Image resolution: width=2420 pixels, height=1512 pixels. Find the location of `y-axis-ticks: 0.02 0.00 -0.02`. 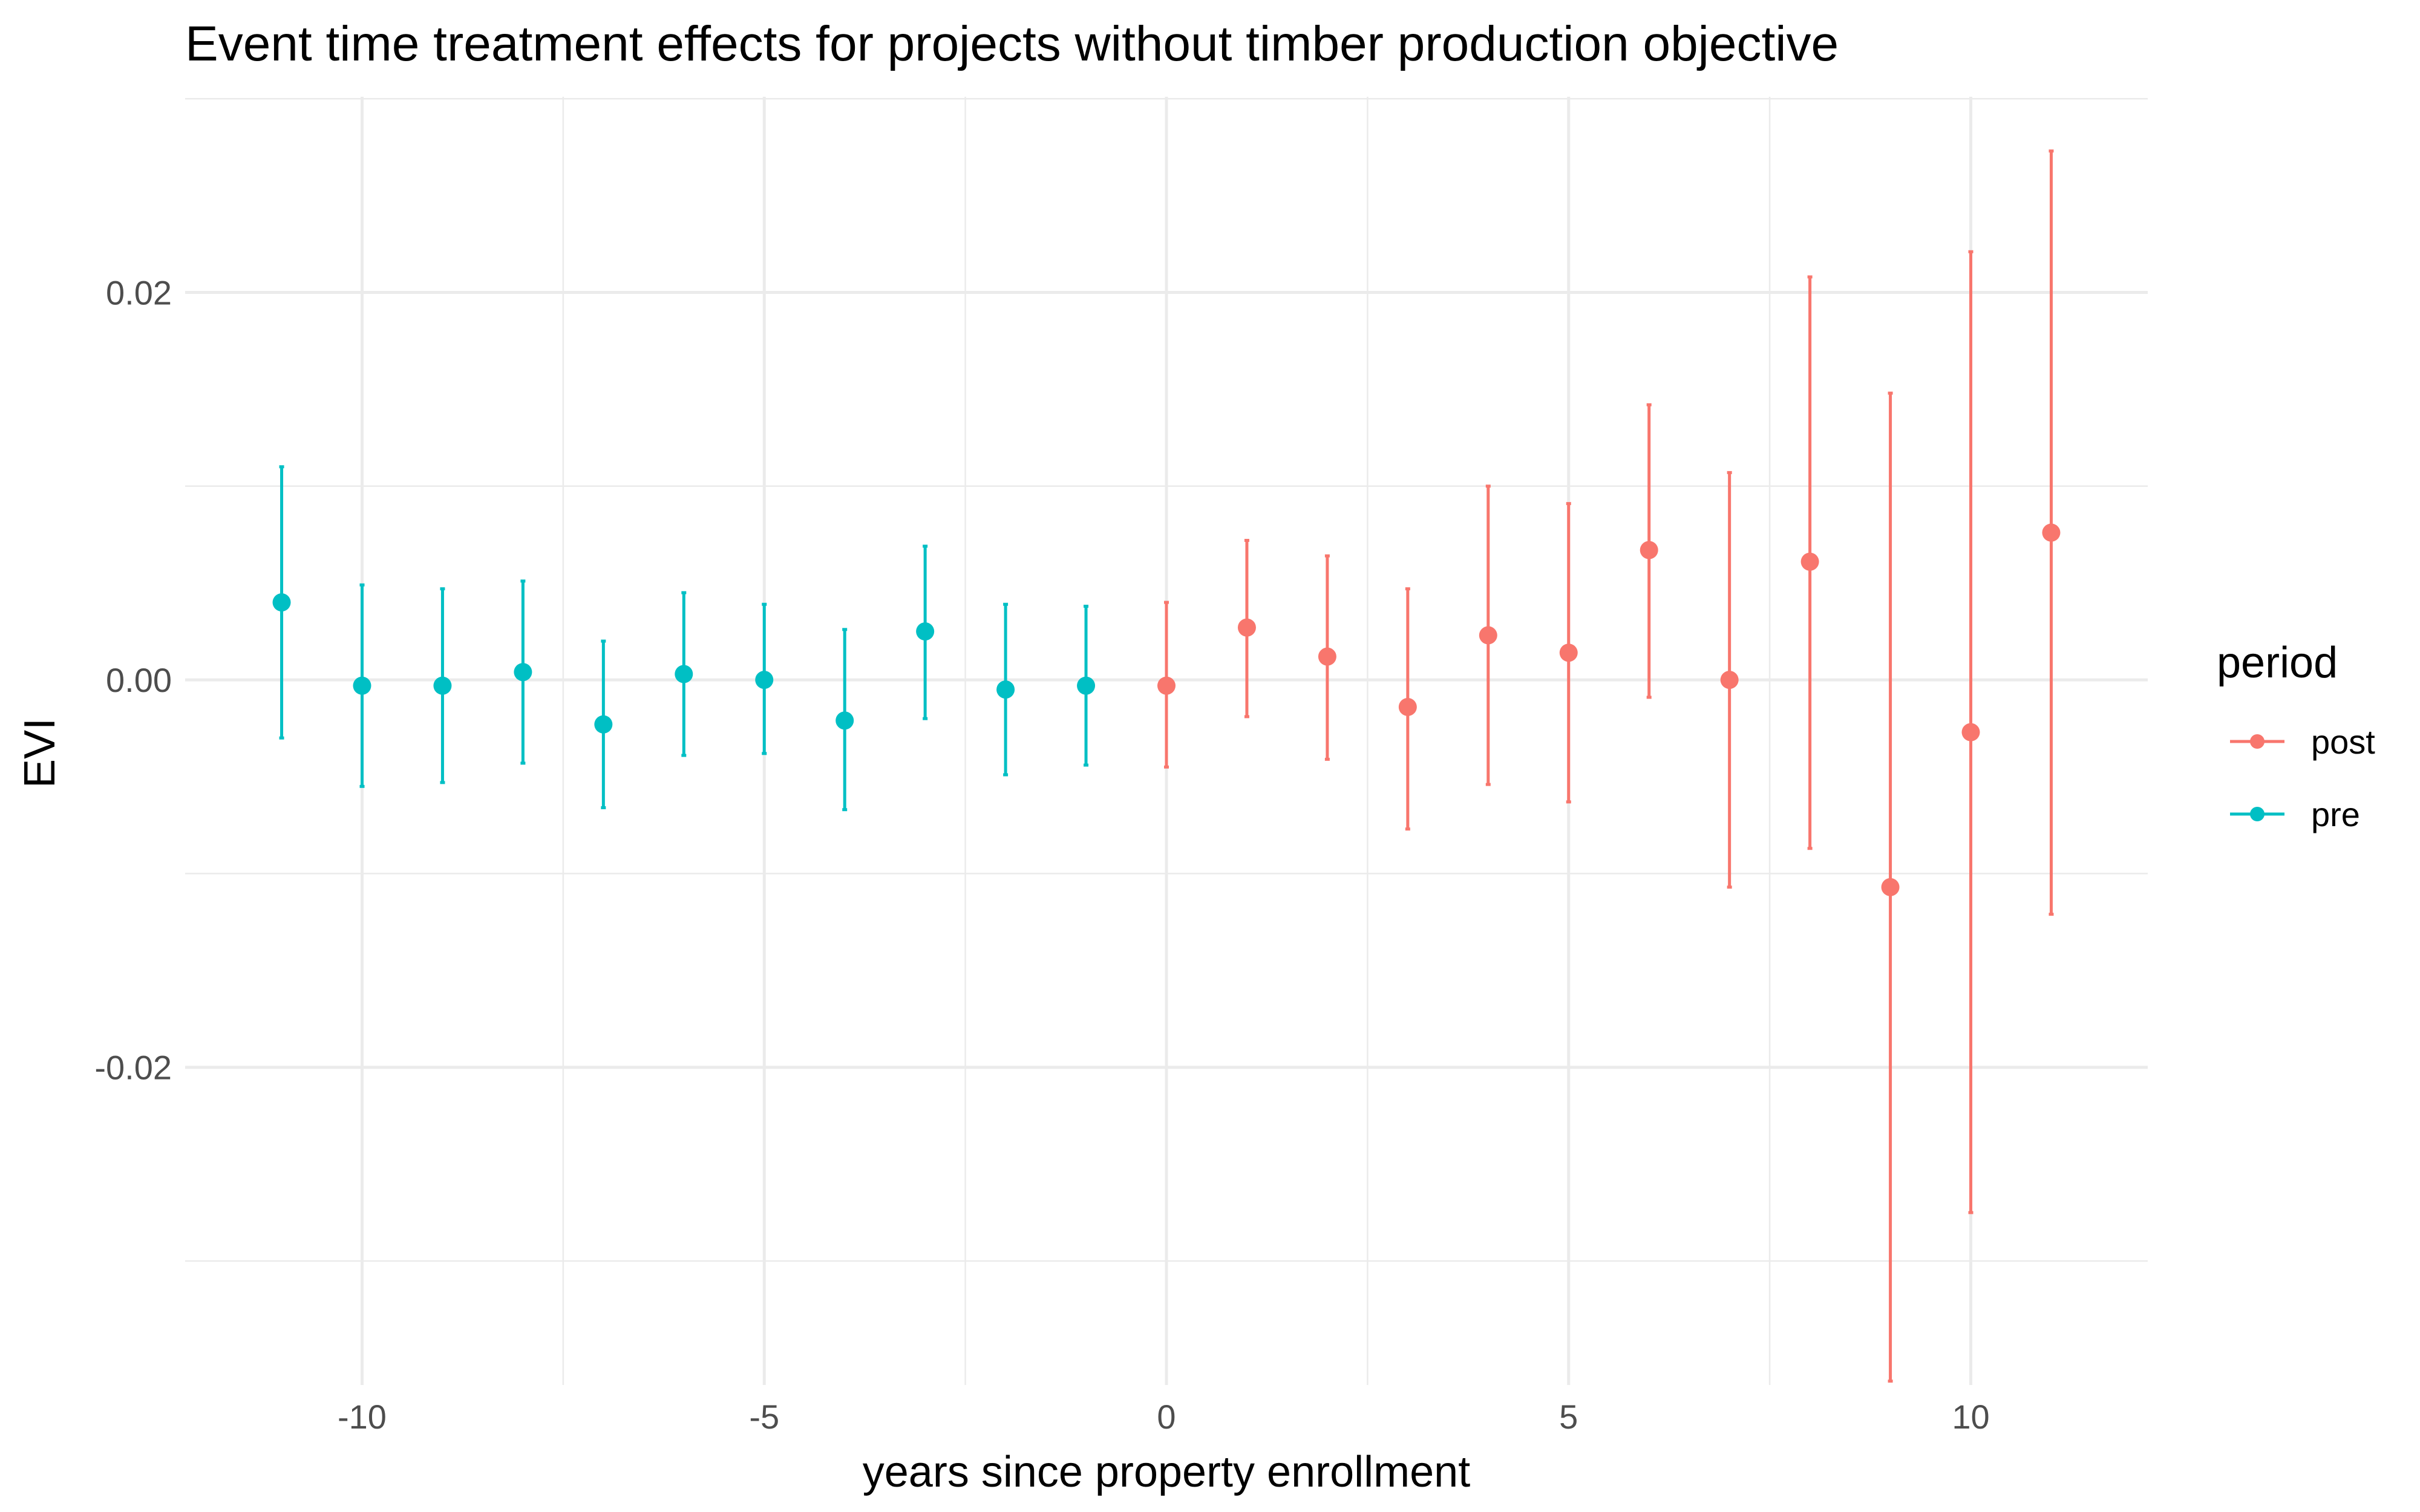

y-axis-ticks: 0.02 0.00 -0.02 is located at coordinates (133, 681).